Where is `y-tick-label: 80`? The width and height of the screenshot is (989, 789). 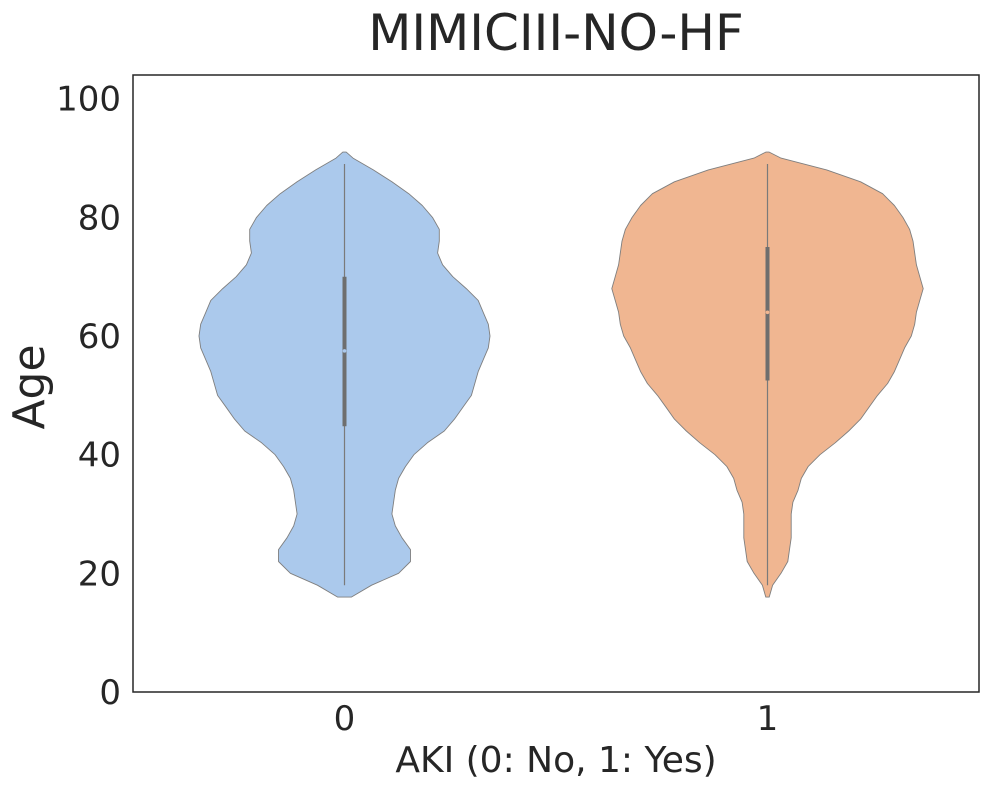
y-tick-label: 80 is located at coordinates (99, 218).